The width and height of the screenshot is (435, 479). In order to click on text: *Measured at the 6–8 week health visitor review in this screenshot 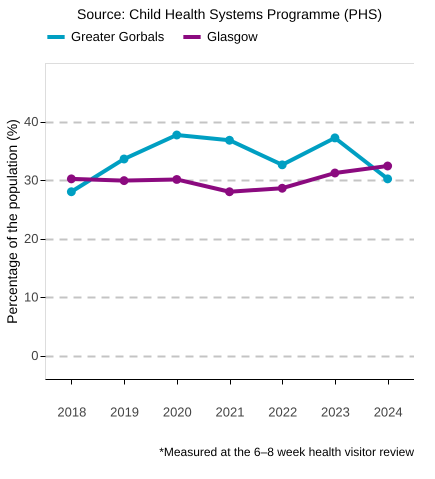, I will do `click(286, 452)`.